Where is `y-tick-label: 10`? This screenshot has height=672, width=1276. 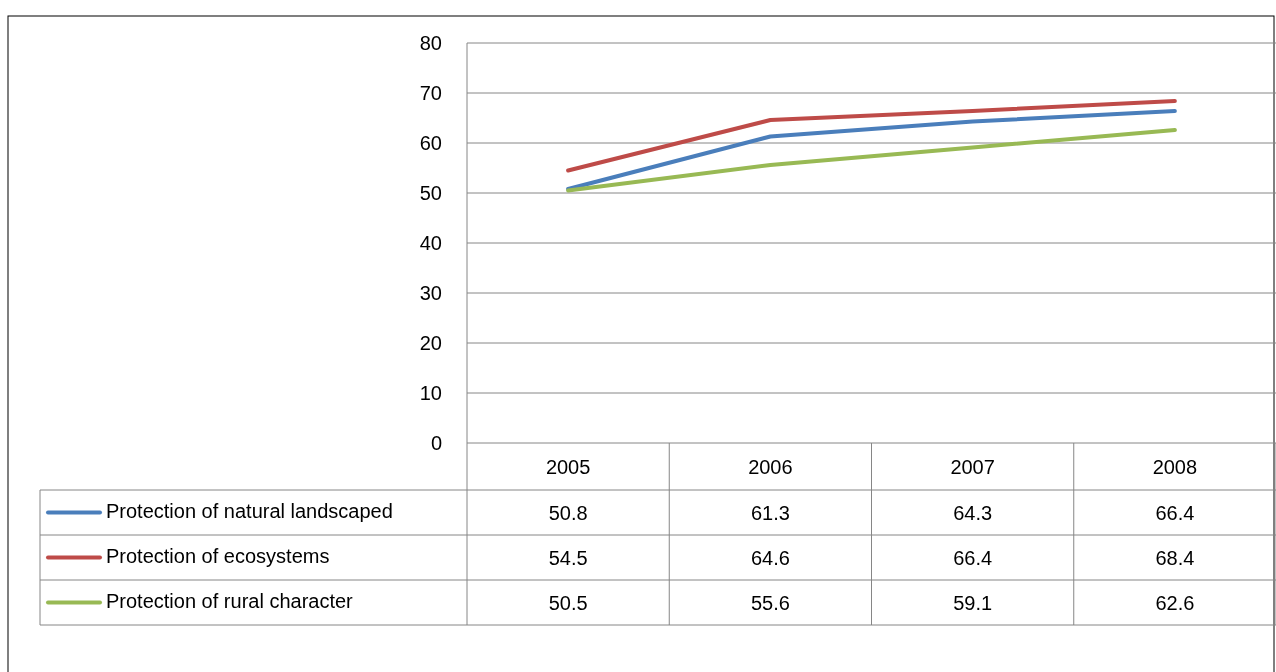 y-tick-label: 10 is located at coordinates (430, 393).